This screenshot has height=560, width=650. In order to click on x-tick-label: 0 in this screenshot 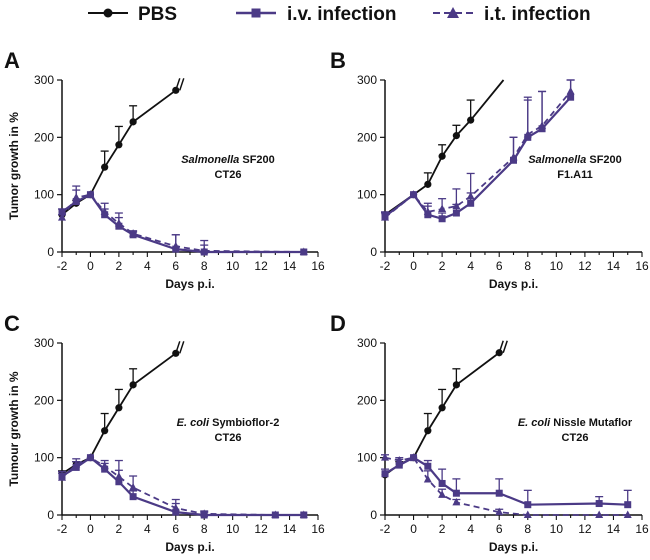, I will do `click(90, 529)`.